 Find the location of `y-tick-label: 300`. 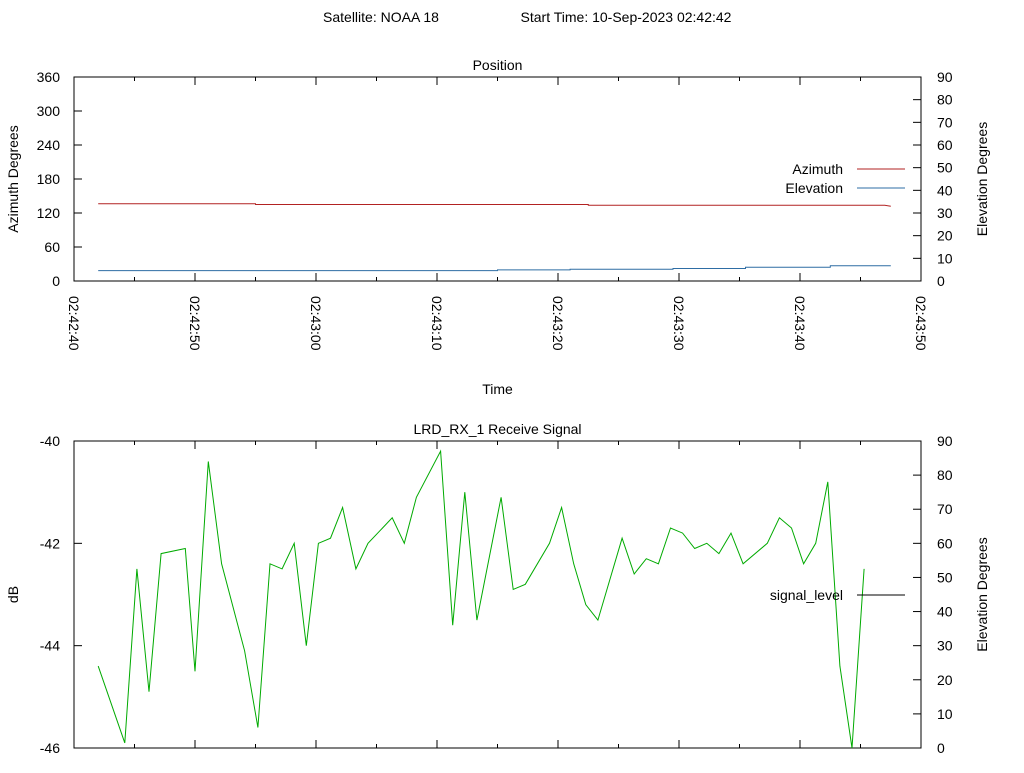

y-tick-label: 300 is located at coordinates (49, 111).